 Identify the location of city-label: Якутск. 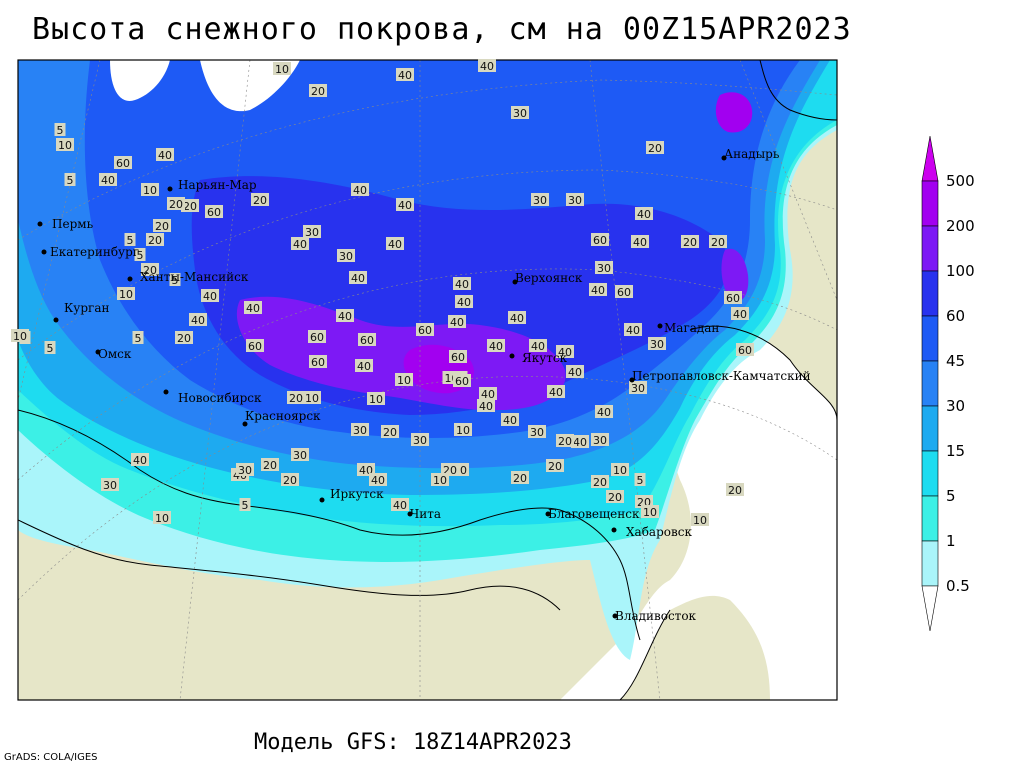
(545, 358).